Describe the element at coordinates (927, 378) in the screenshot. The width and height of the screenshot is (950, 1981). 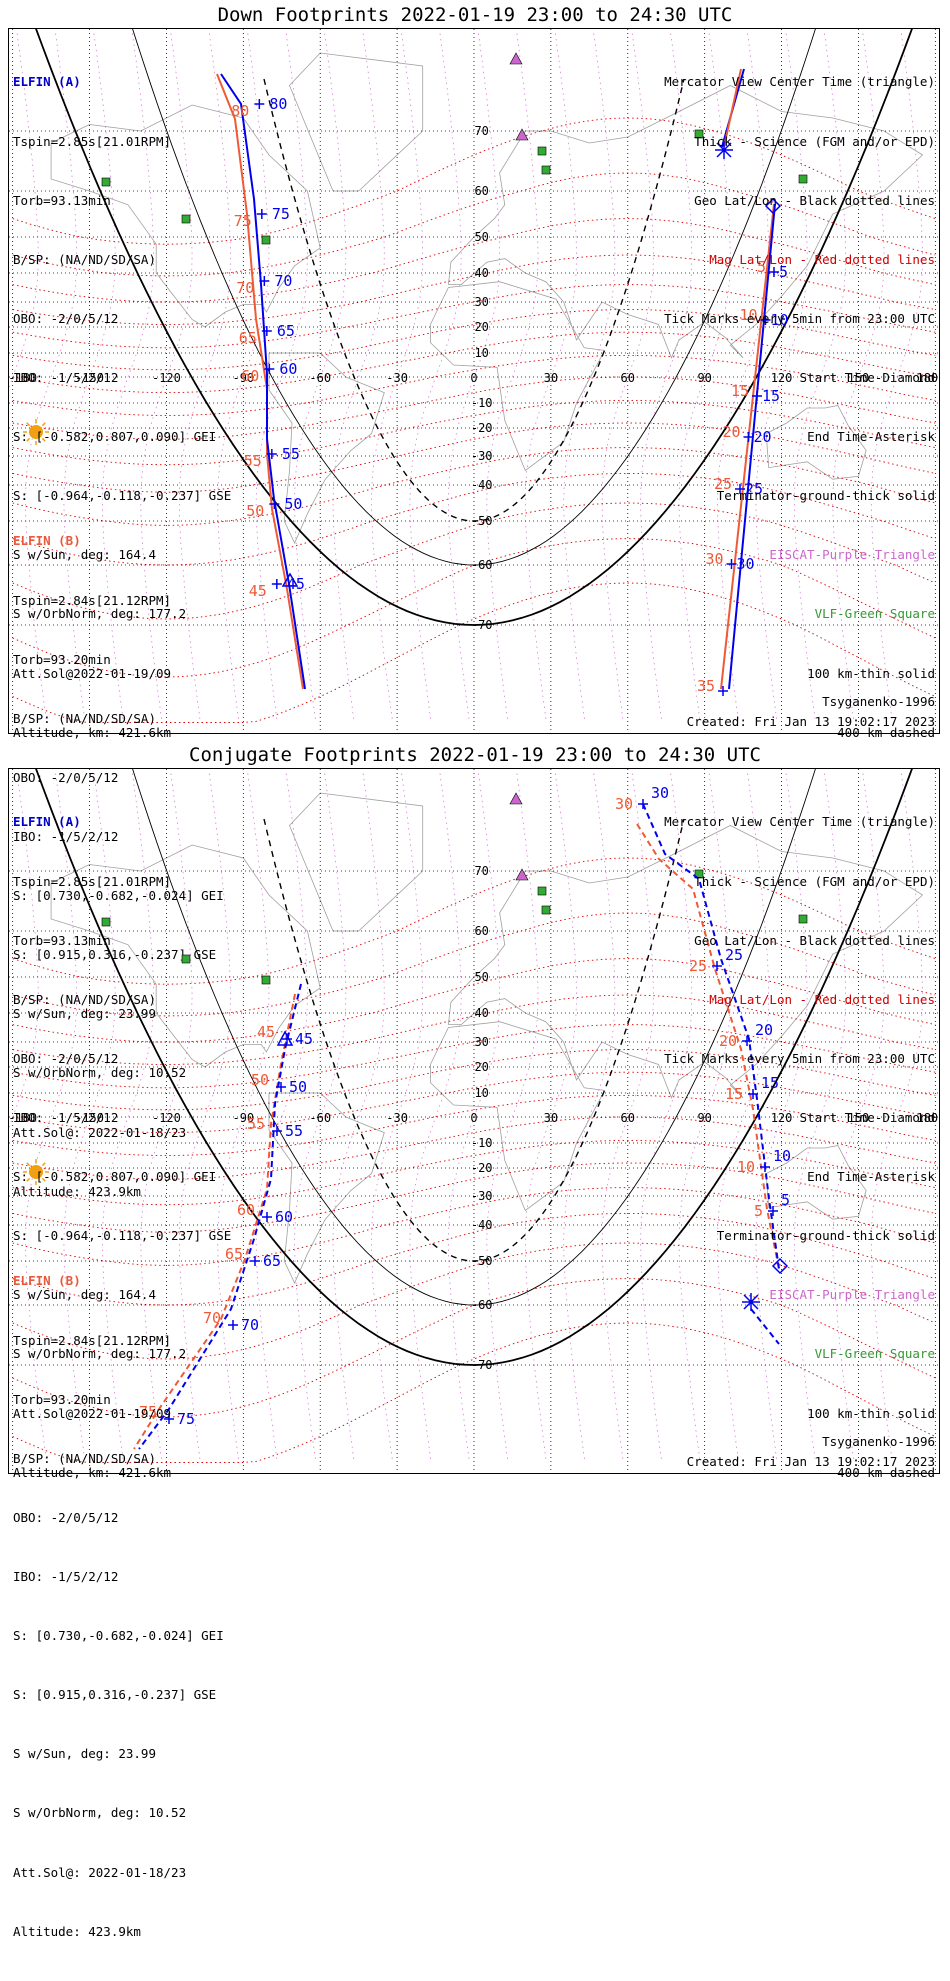
I see `lon-label: 180` at that location.